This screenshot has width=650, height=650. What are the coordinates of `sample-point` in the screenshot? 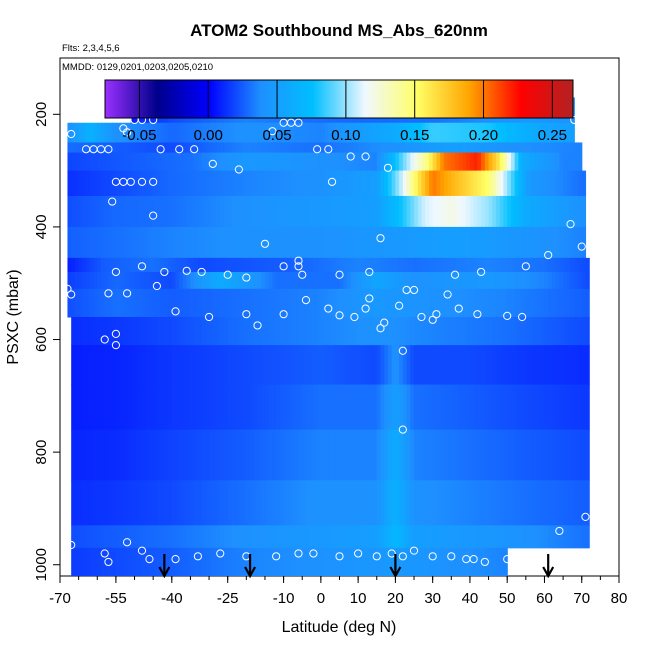 It's located at (581, 120).